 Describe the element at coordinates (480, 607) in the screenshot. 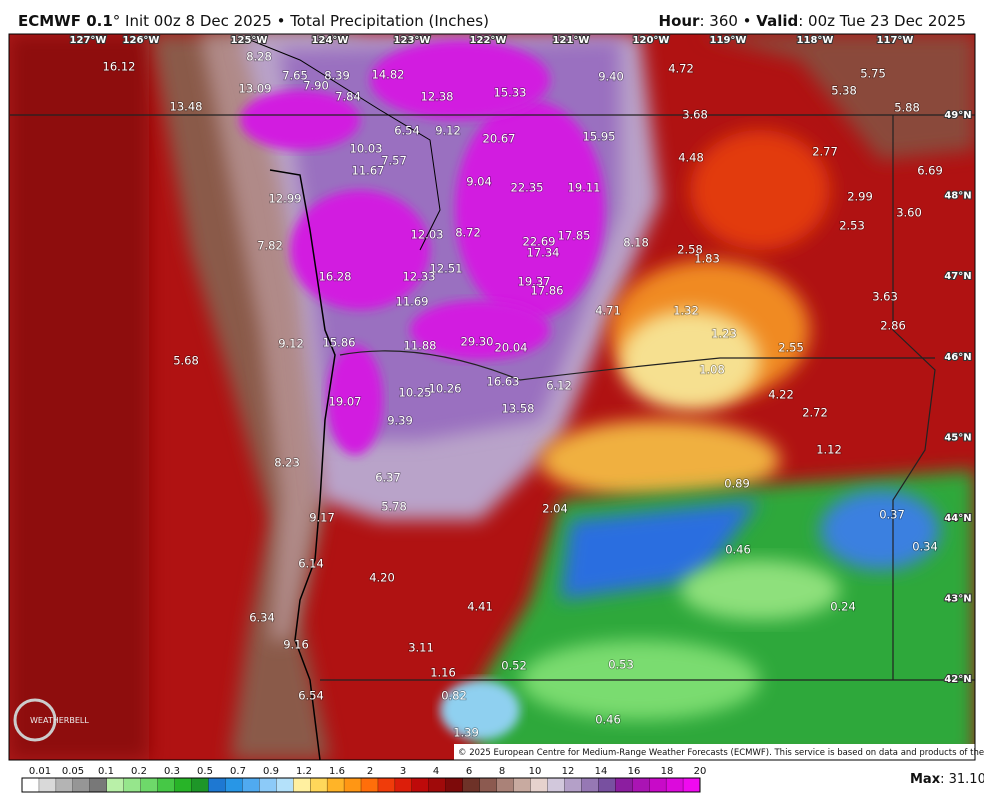

I see `precip-label: 4.41` at that location.